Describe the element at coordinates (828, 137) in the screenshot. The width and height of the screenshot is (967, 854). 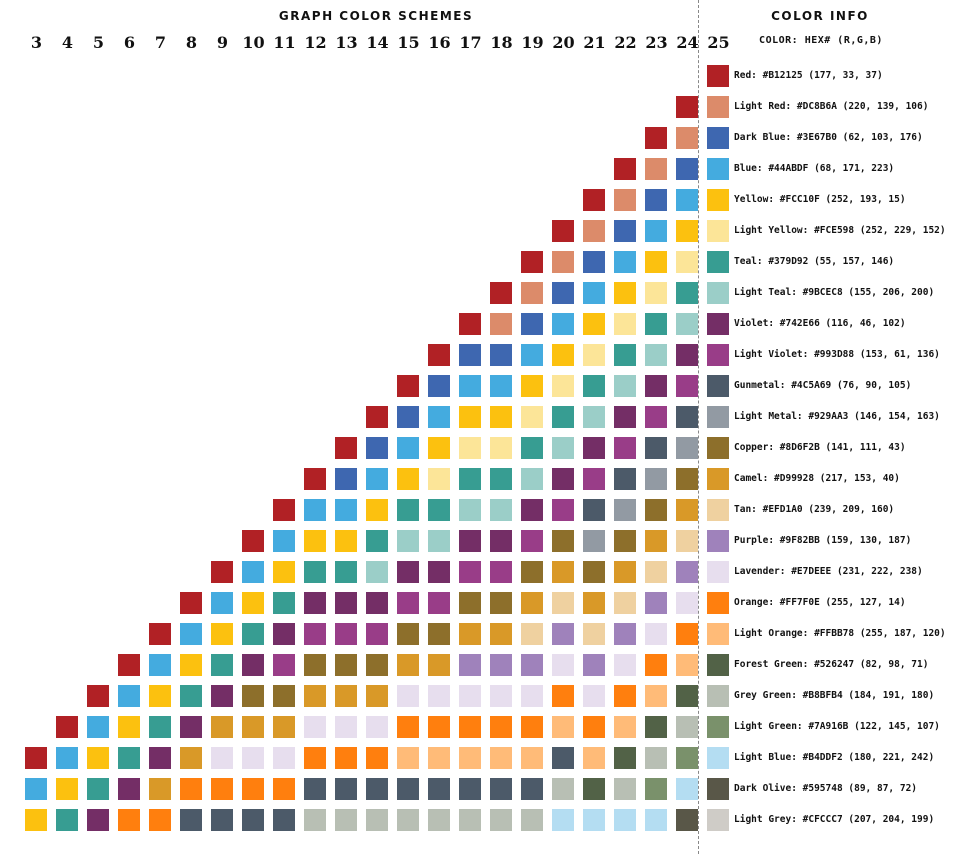
I see `color-info-label: Dark Blue: #3E67B0 (62, 103, 176)` at that location.